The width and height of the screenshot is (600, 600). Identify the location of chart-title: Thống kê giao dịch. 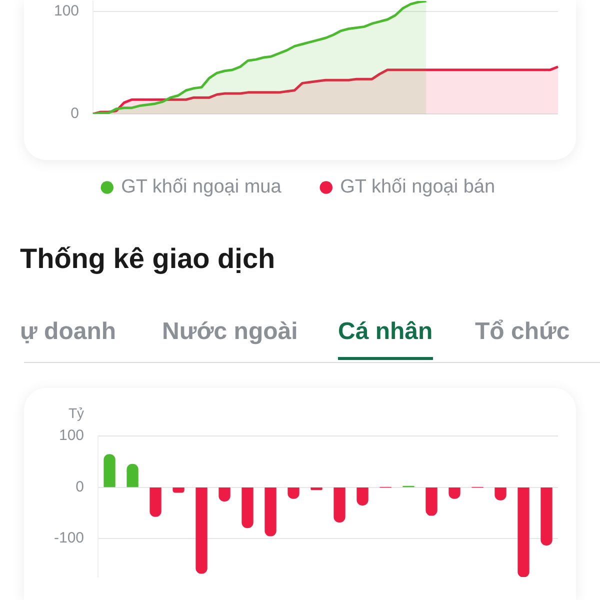
(148, 259).